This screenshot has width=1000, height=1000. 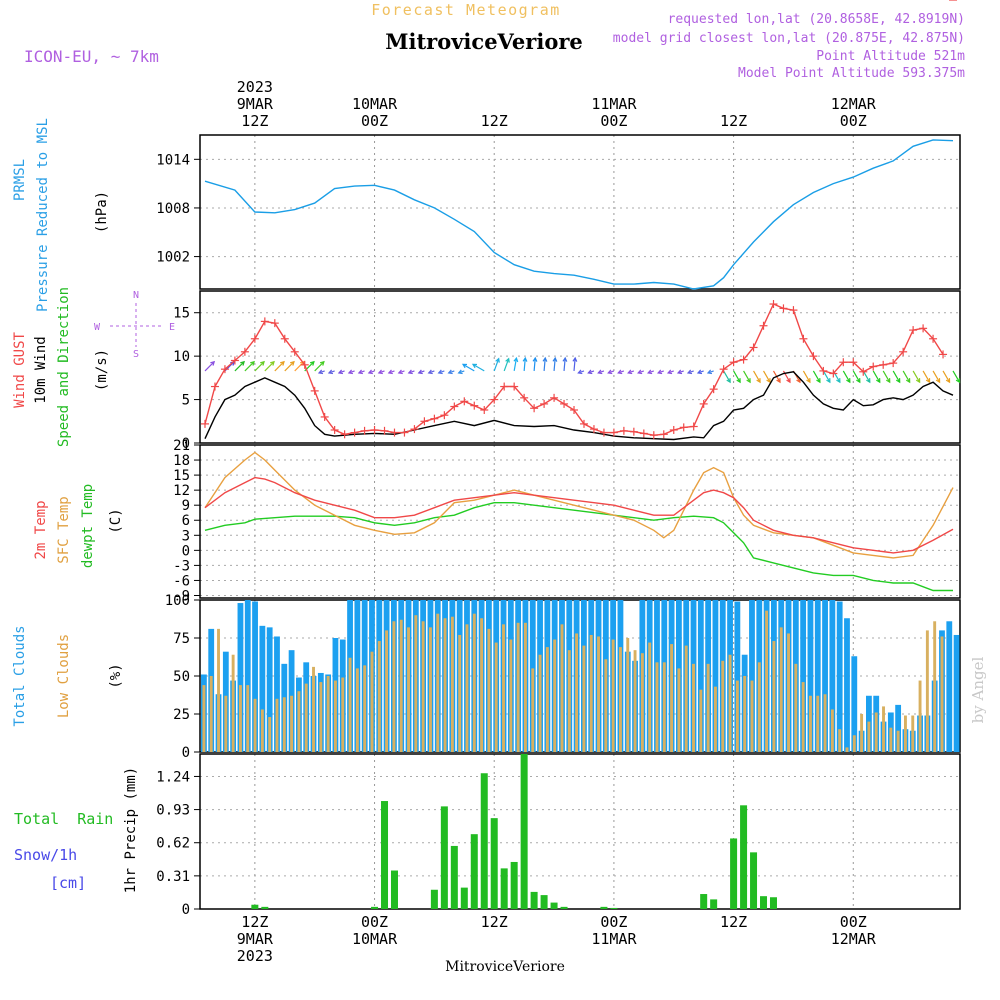 What do you see at coordinates (88, 526) in the screenshot?
I see `dewpt-label: dewpt Temp` at bounding box center [88, 526].